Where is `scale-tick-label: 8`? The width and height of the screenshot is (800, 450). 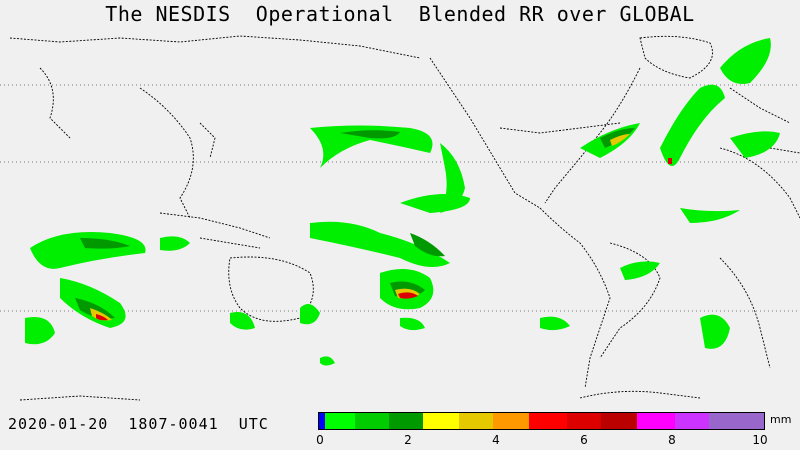 scale-tick-label: 8 is located at coordinates (672, 440).